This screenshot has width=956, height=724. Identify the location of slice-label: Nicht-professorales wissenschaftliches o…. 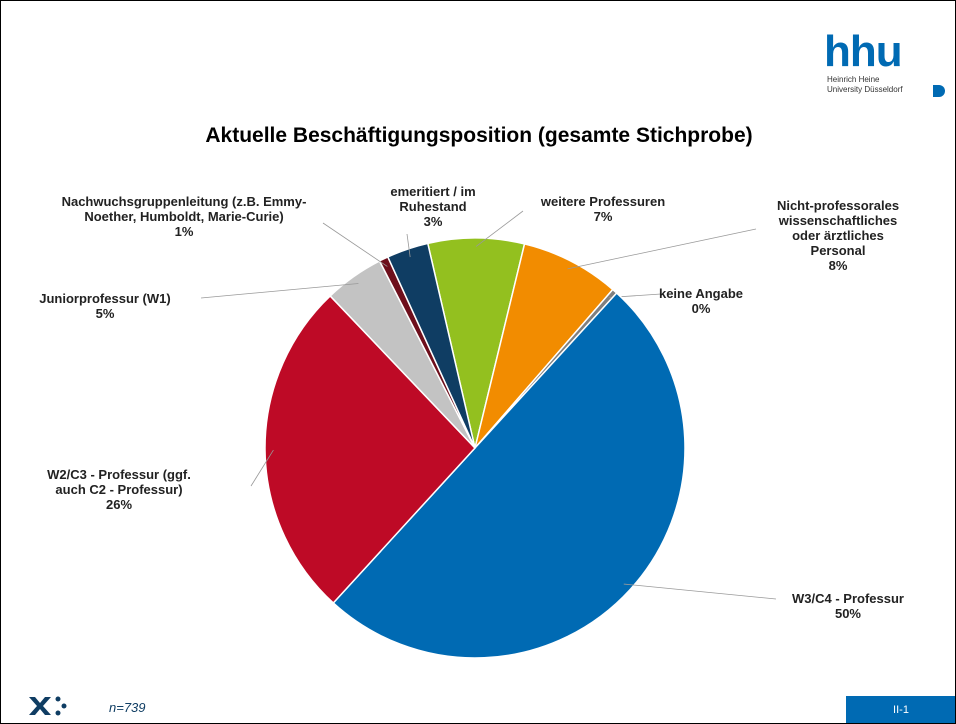
(838, 235).